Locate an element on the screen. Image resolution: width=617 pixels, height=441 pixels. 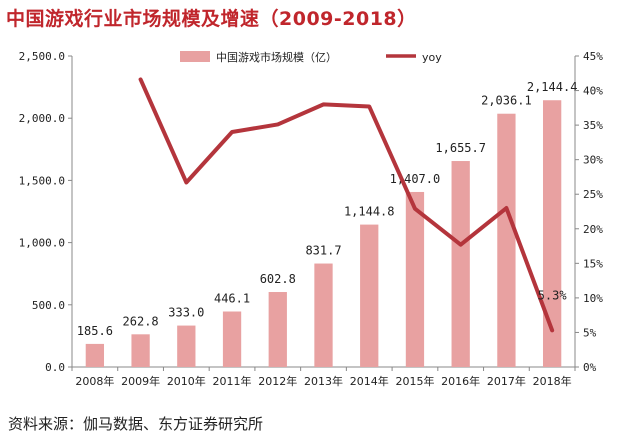
yoy-value-label: 5.3% is located at coordinates (553, 295).